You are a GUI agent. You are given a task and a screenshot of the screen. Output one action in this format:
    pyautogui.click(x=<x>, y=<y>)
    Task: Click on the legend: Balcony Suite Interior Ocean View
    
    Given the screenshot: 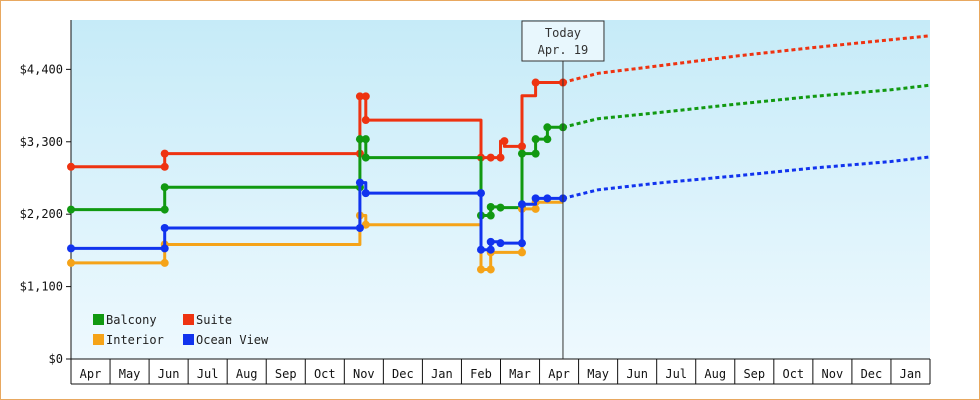 What is the action you would take?
    pyautogui.click(x=181, y=330)
    